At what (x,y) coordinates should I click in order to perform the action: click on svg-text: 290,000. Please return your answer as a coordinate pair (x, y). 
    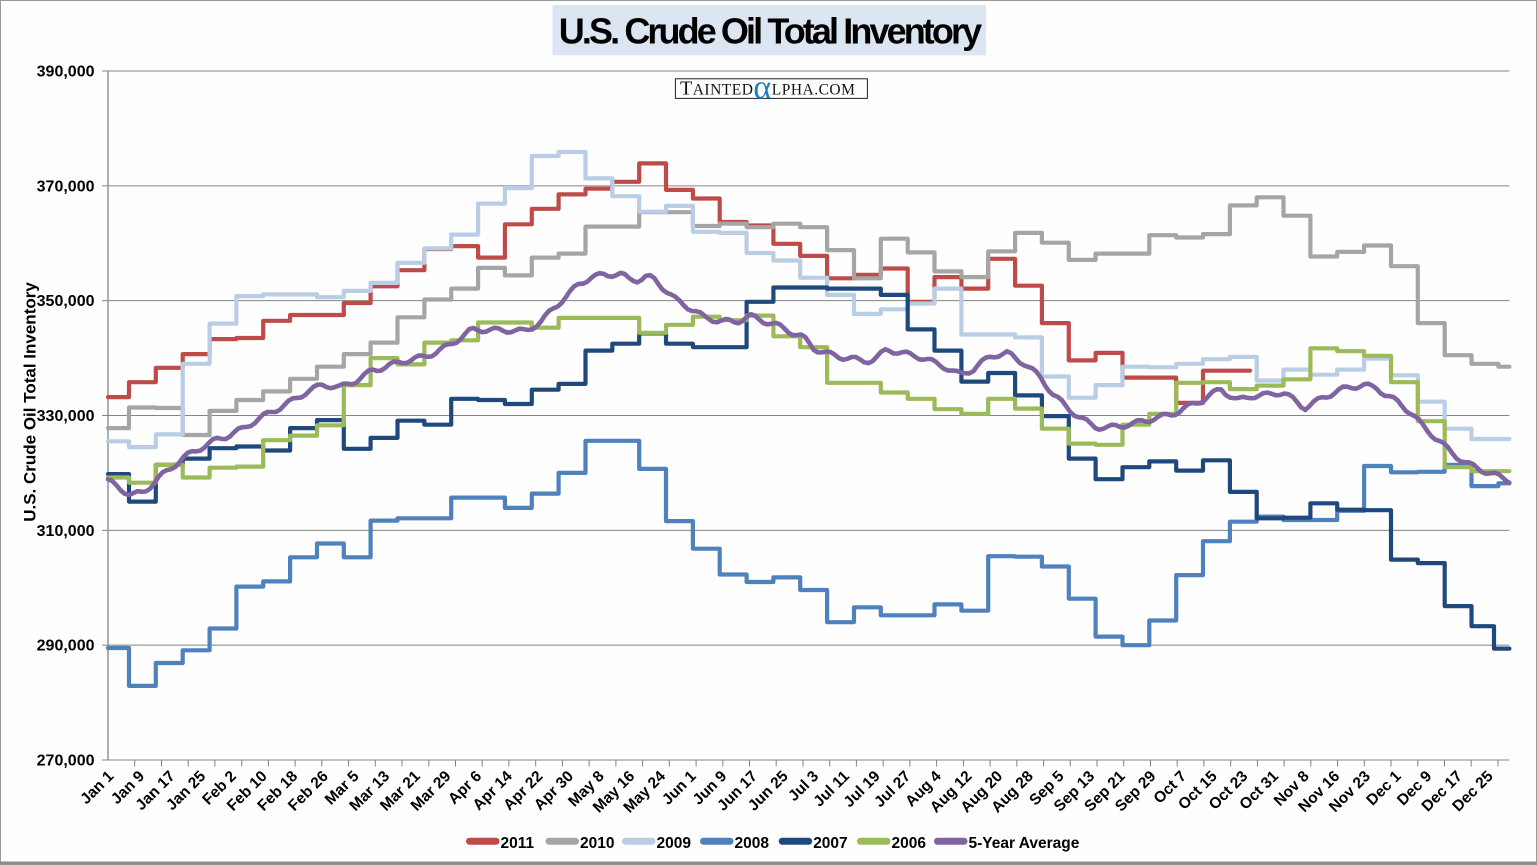
    Looking at the image, I should click on (66, 646).